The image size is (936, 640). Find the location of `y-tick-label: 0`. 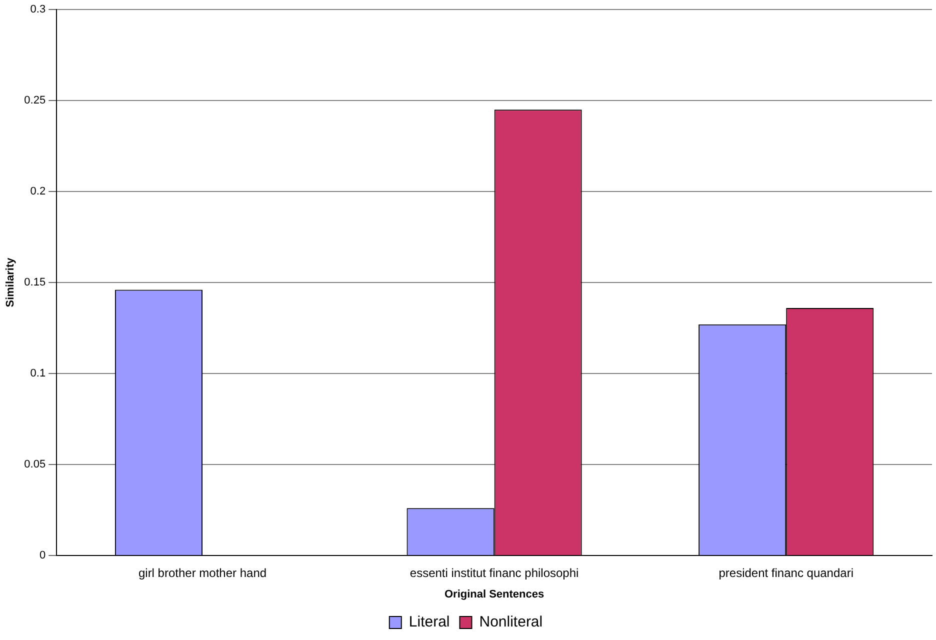

y-tick-label: 0 is located at coordinates (42, 555).